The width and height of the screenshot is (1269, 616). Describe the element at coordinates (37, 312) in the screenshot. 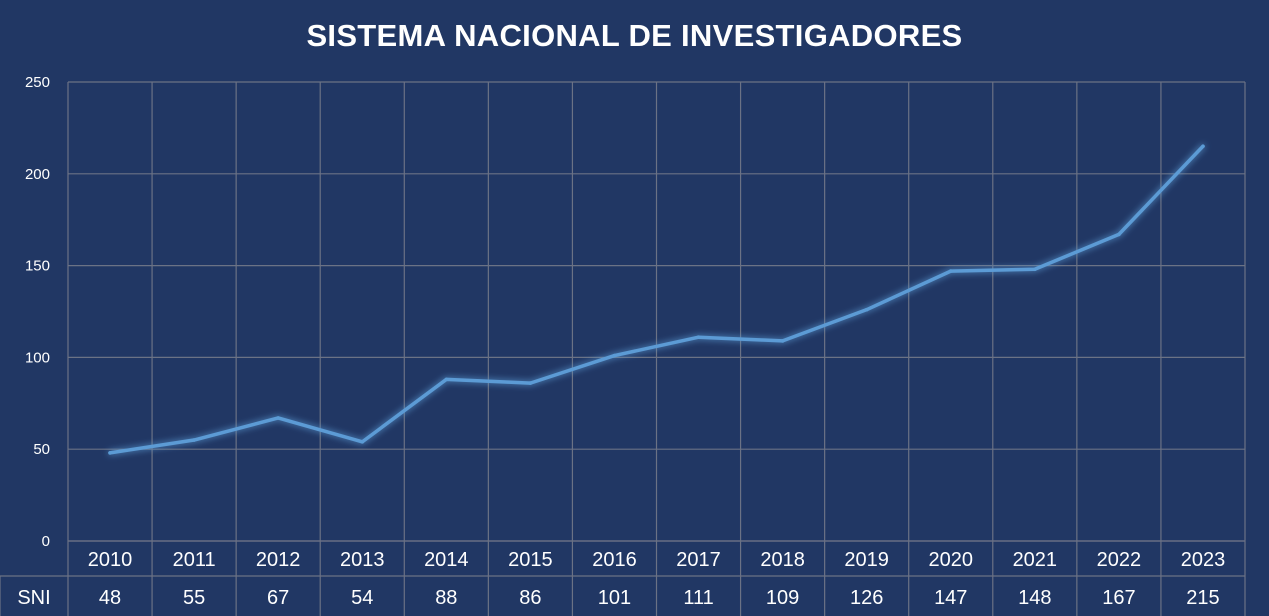

I see `y-axis-tick-labels: 0 50 100 150 200 250` at that location.